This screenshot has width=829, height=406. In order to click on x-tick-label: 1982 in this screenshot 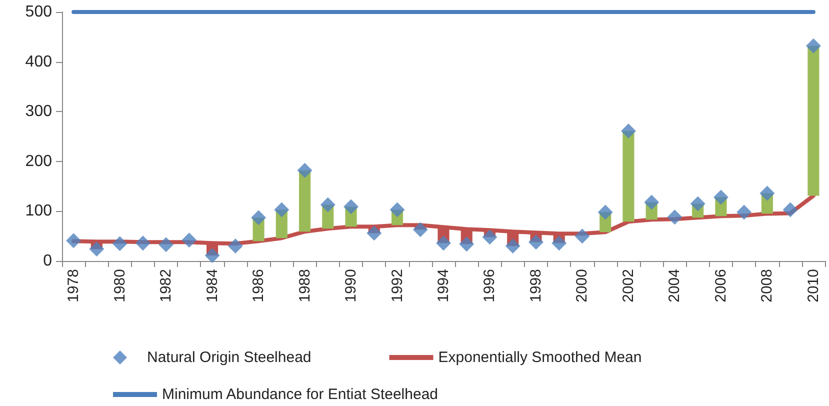, I will do `click(166, 285)`.